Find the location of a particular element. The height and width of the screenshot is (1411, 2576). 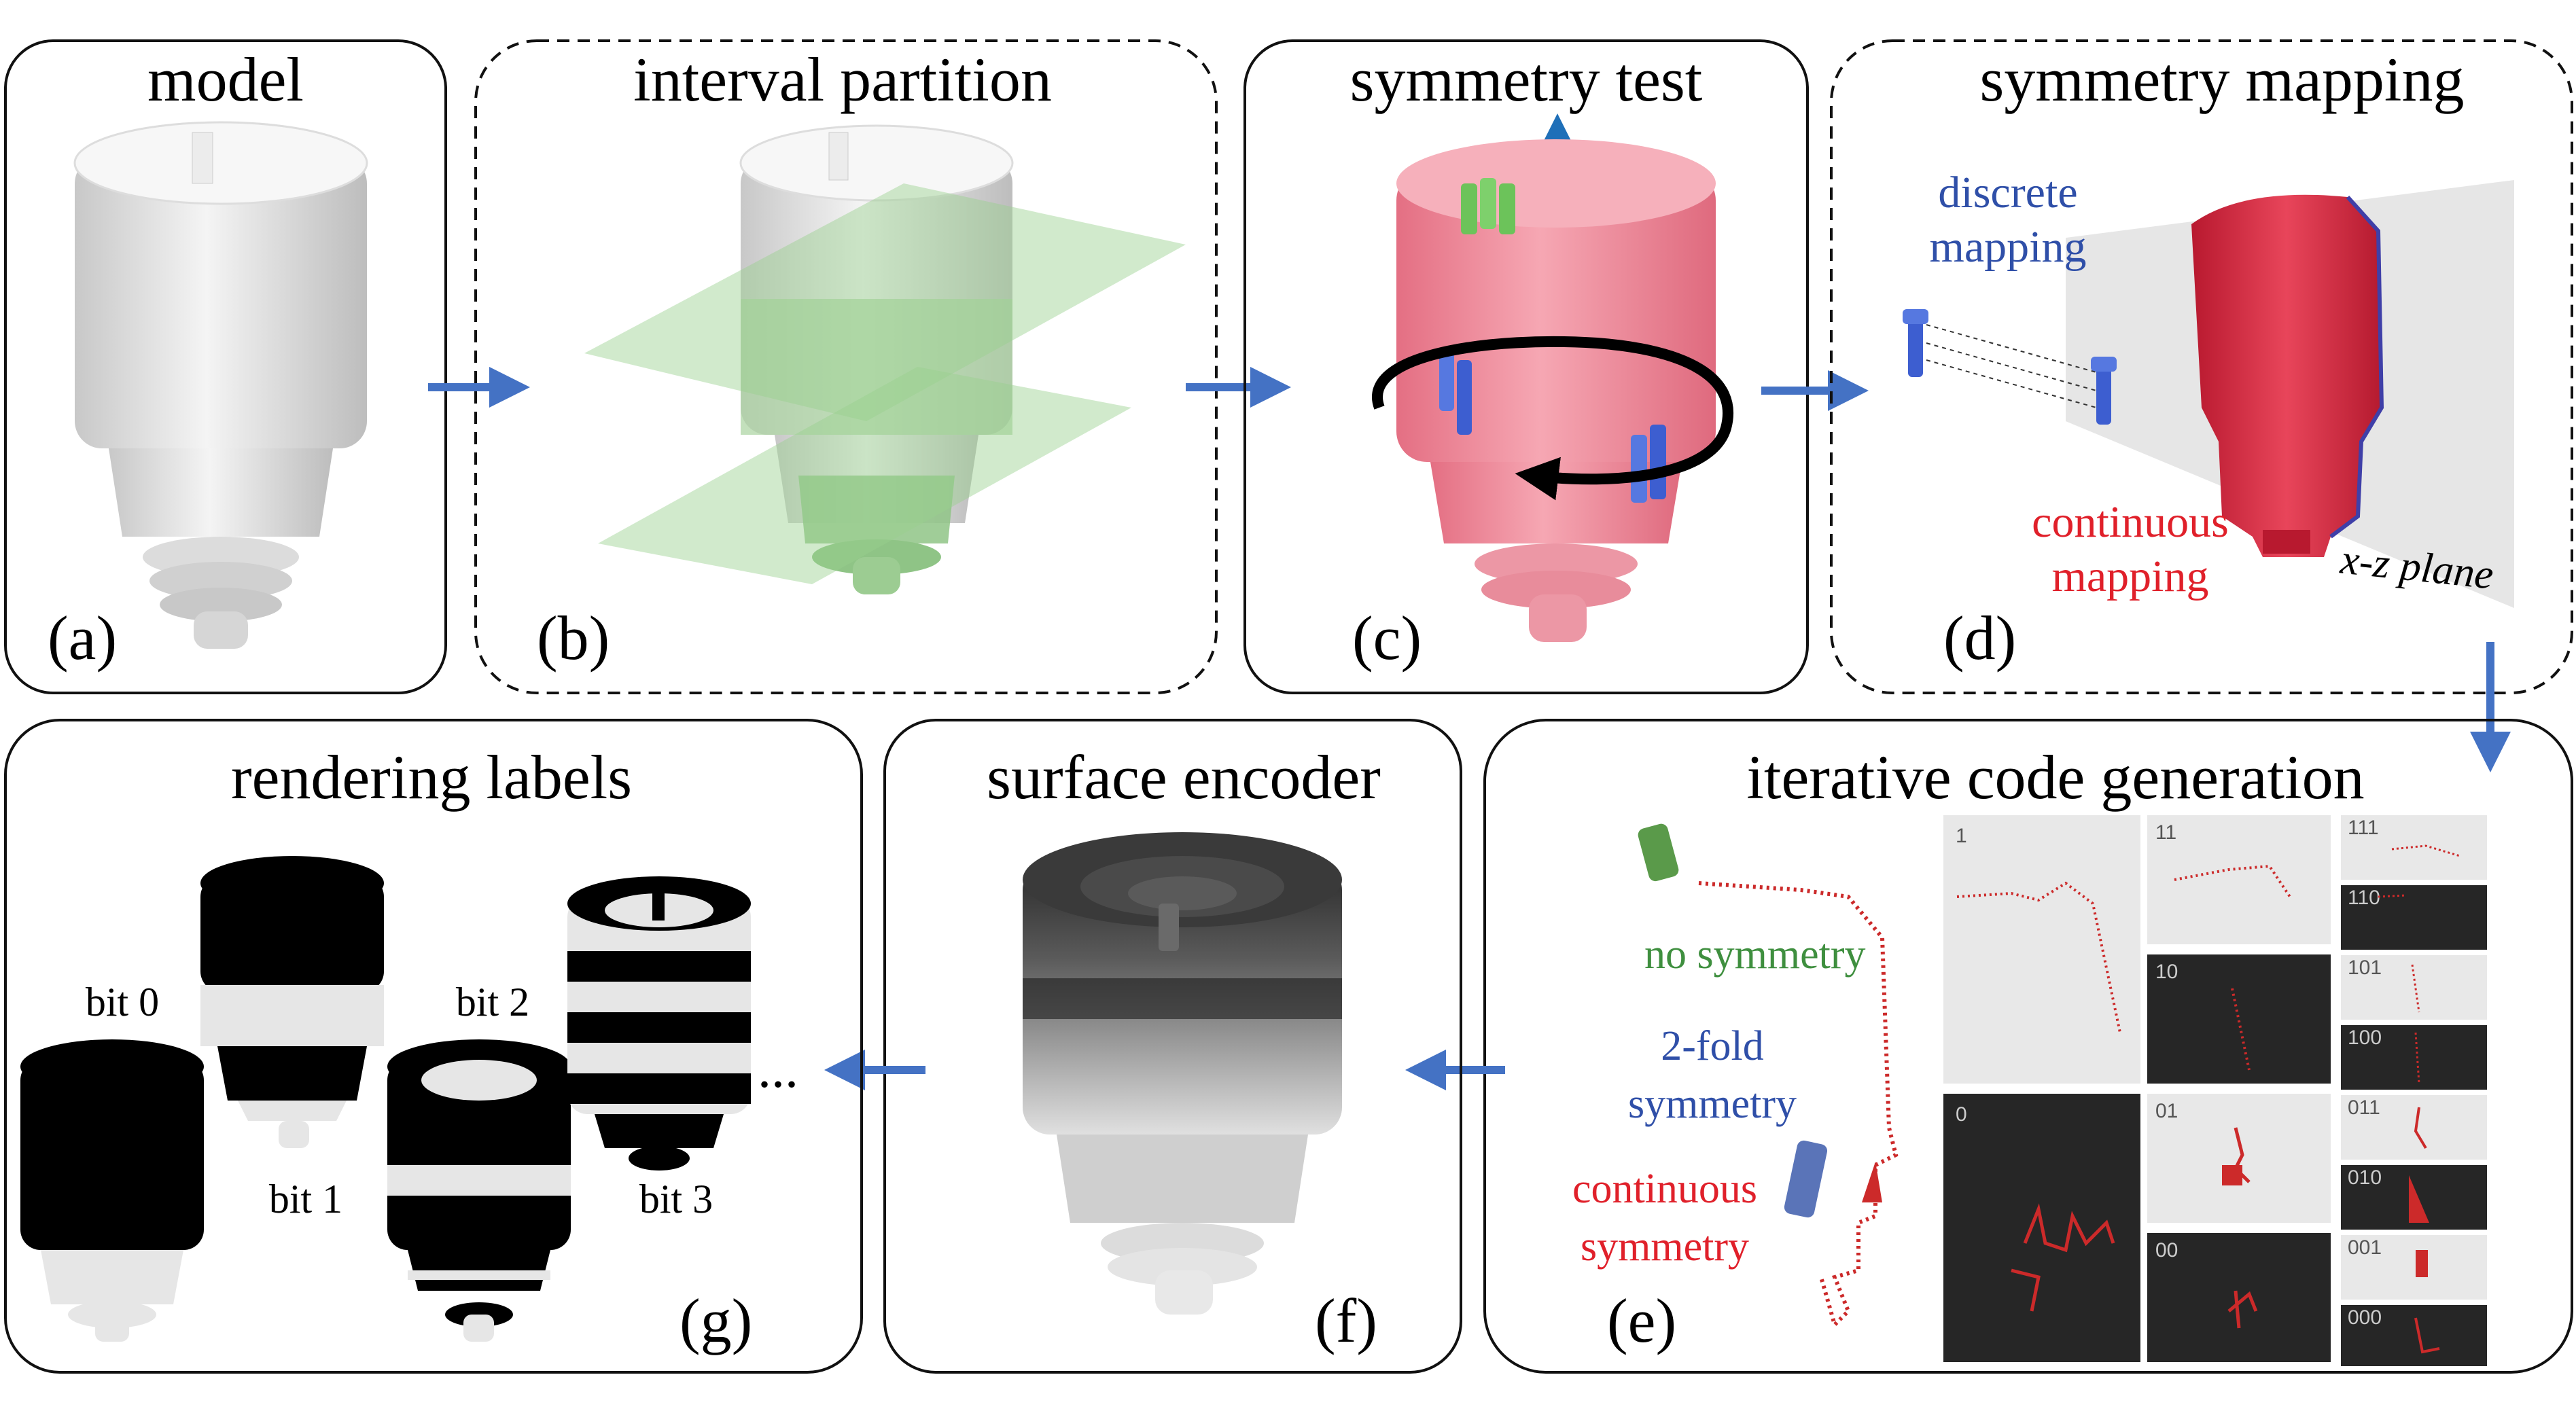

code-thumb-100-label: 100 is located at coordinates (2365, 1037).